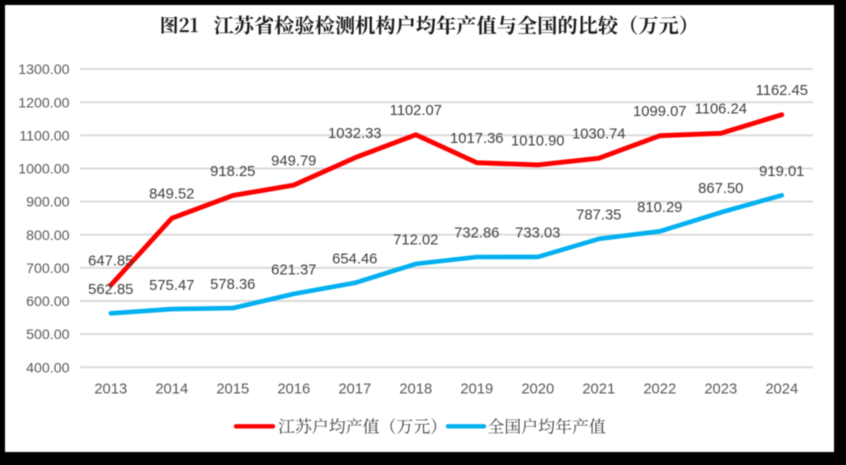  Describe the element at coordinates (48, 335) in the screenshot. I see `svg-text: 500.00` at that location.